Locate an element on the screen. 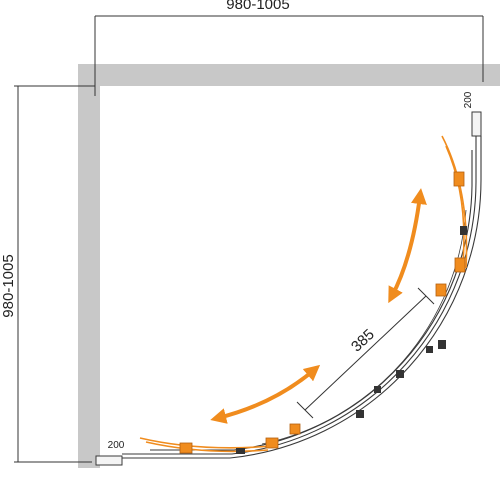  bottom-offset-label: 200 is located at coordinates (116, 445).